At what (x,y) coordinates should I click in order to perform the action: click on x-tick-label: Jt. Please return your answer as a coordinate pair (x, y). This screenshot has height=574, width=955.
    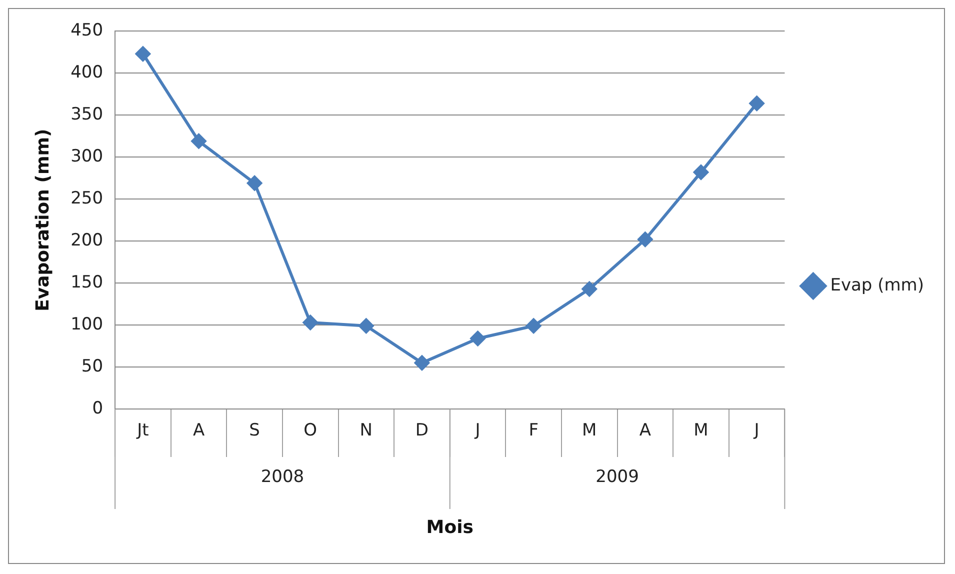
    Looking at the image, I should click on (143, 430).